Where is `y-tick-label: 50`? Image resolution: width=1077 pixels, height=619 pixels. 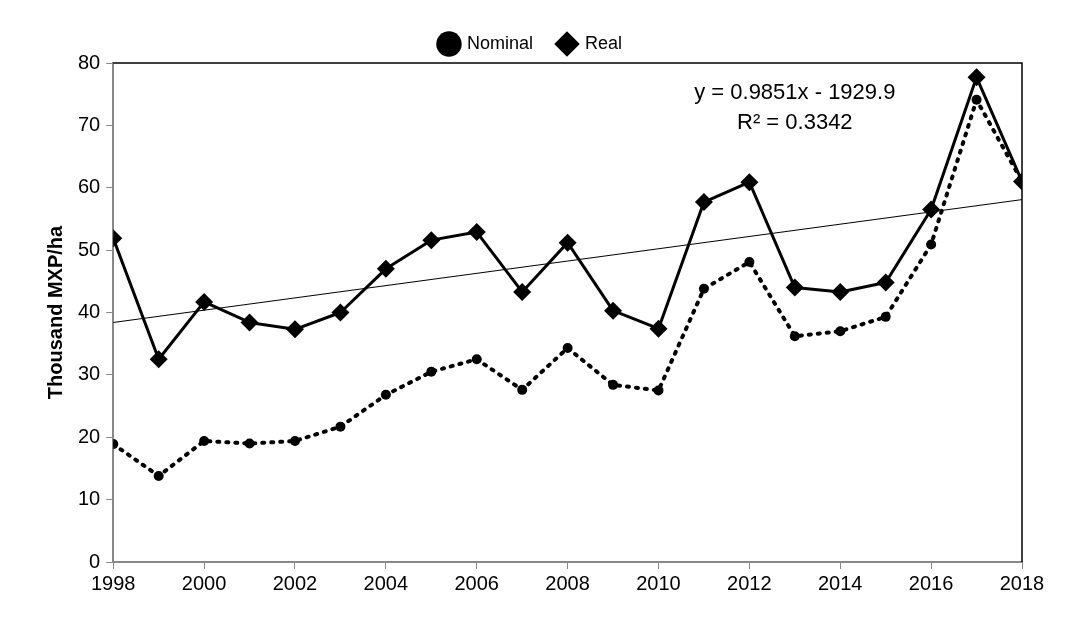 y-tick-label: 50 is located at coordinates (89, 248).